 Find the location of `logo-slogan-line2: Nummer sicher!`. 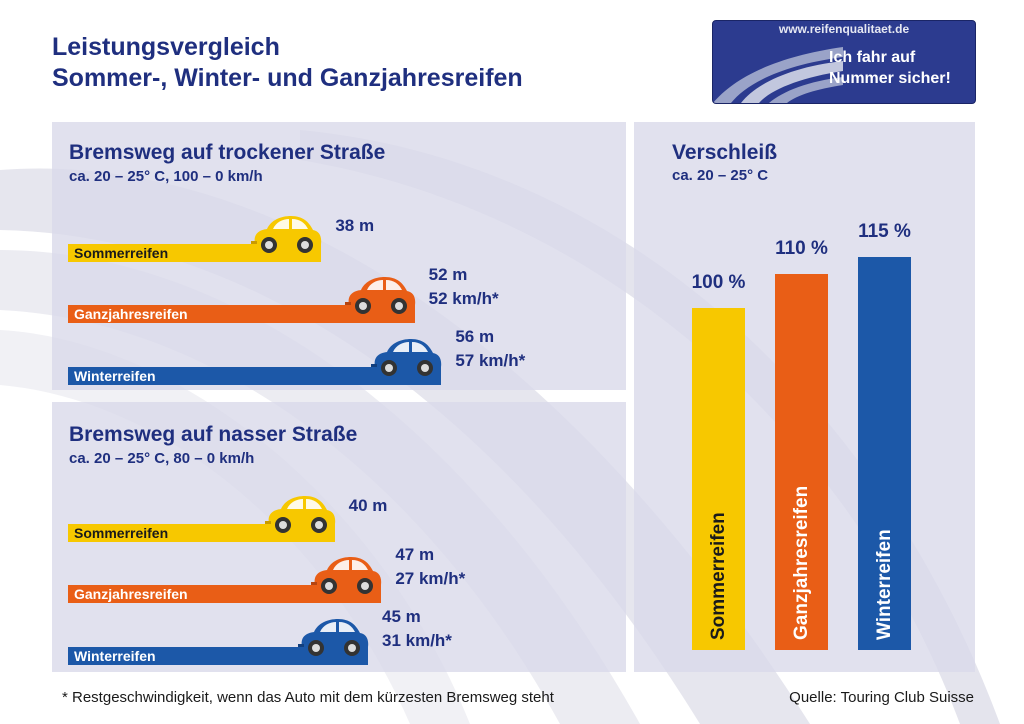

logo-slogan-line2: Nummer sicher! is located at coordinates (890, 78).